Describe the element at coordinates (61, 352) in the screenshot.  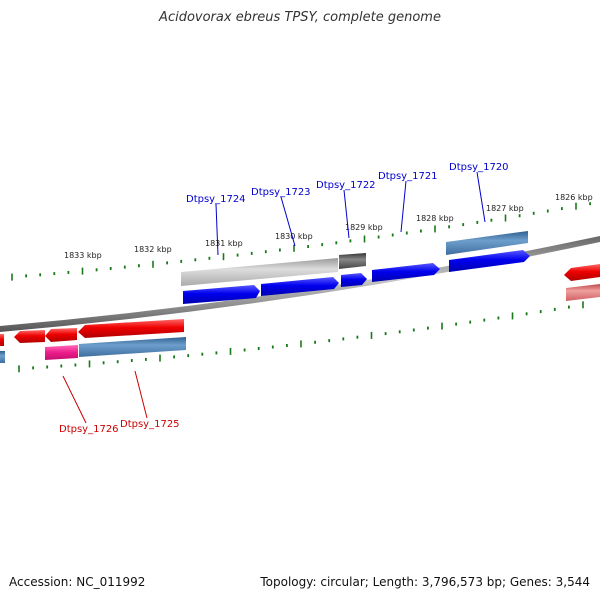
I see `feature-dtpsy-1726-region` at that location.